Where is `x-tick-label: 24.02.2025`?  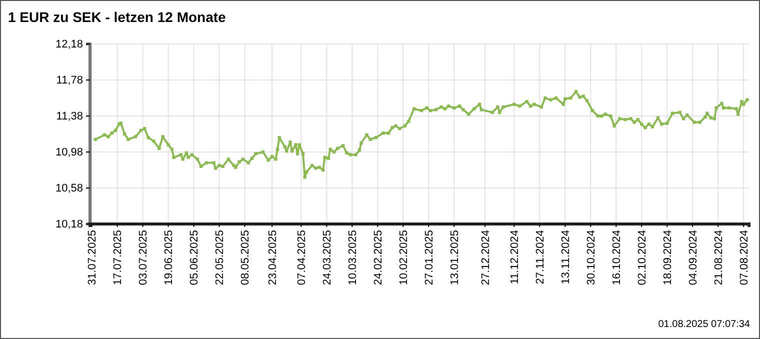
x-tick-label: 24.02.2025 is located at coordinates (378, 258).